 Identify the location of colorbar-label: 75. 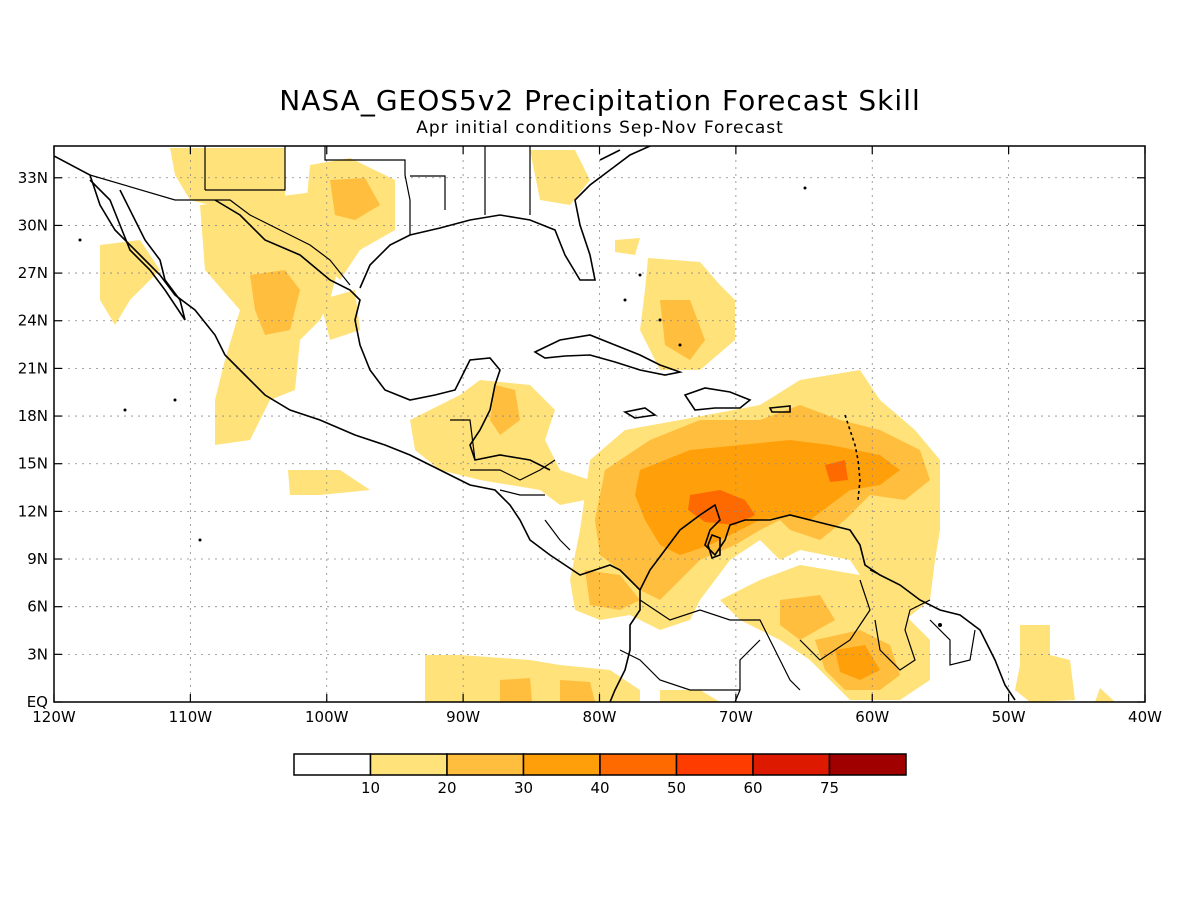
(829, 788).